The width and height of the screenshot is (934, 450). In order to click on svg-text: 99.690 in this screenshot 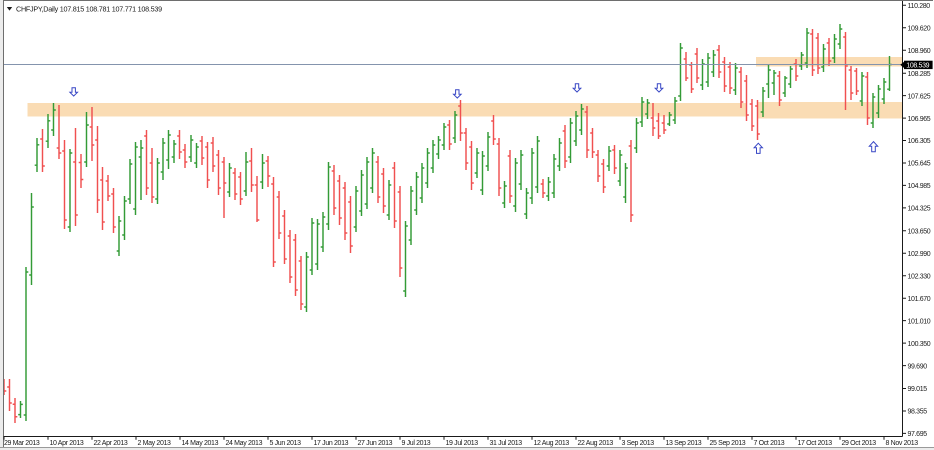, I will do `click(918, 366)`.